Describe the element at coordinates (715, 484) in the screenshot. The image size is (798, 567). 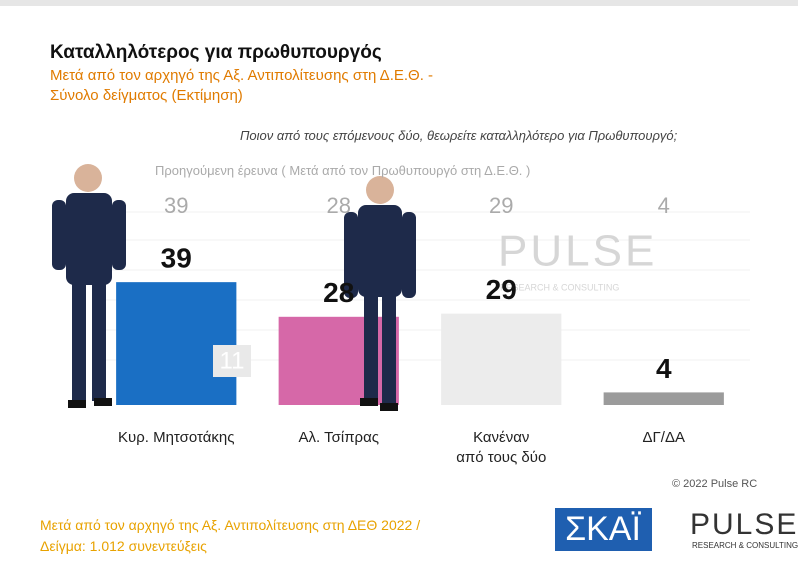
I see `copyright: © 2022 Pulse RC` at that location.